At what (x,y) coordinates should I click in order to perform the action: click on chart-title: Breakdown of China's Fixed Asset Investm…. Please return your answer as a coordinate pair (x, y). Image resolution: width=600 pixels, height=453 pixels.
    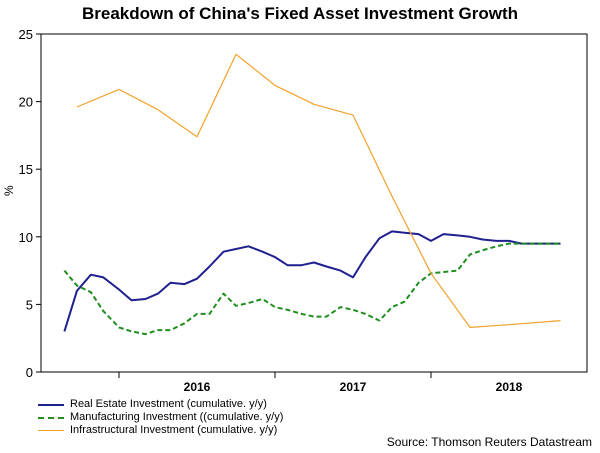
    Looking at the image, I should click on (300, 13).